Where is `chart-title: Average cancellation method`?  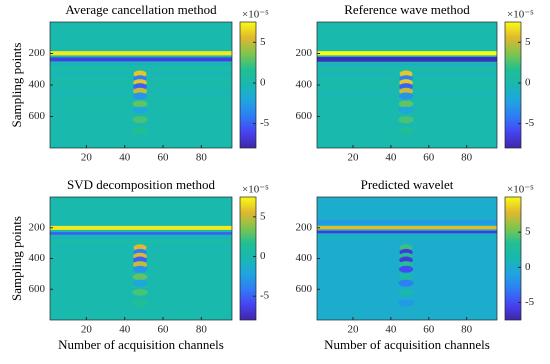 chart-title: Average cancellation method is located at coordinates (141, 9).